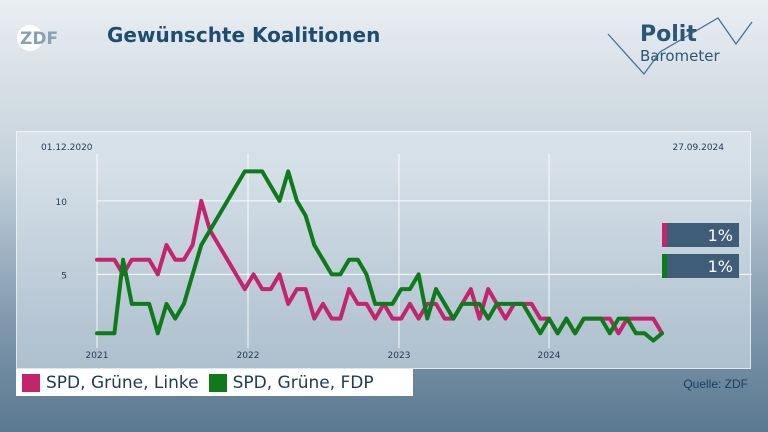 This screenshot has height=432, width=768. Describe the element at coordinates (62, 203) in the screenshot. I see `y-tick-label: 10` at that location.